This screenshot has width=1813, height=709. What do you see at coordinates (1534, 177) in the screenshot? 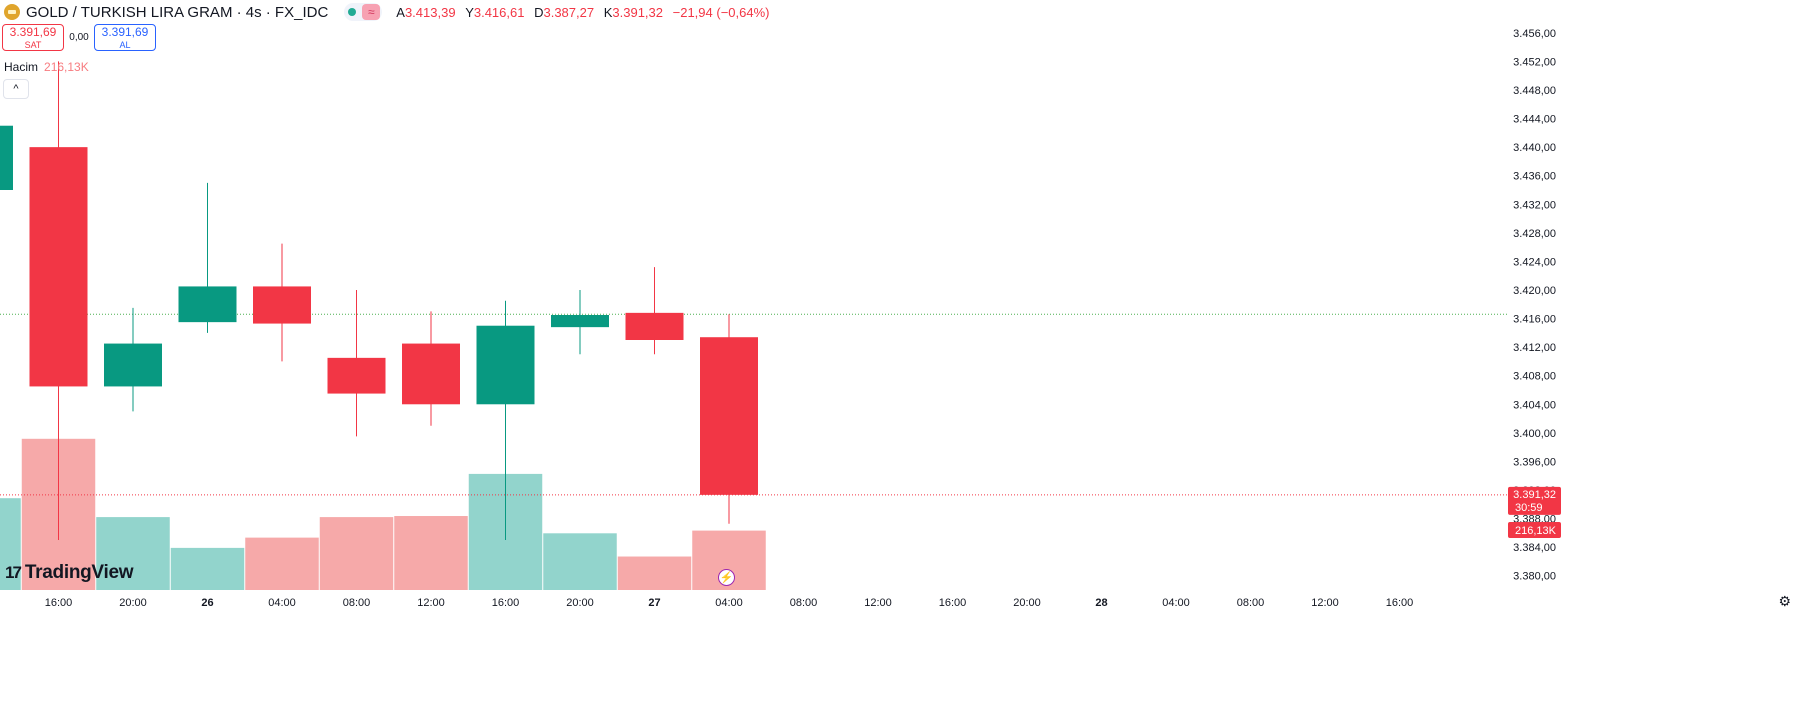
I see `y-tick-label: 3.436,00` at bounding box center [1534, 177].